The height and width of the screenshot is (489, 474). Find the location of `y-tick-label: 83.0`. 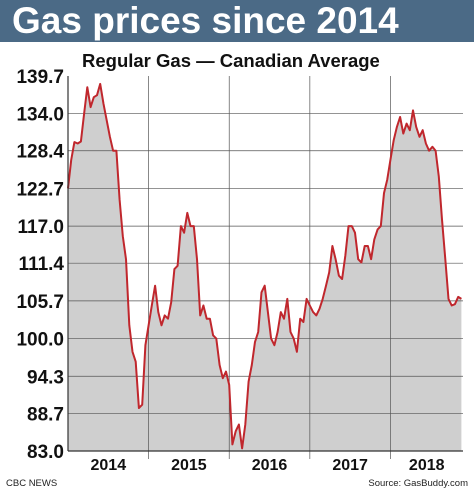

y-tick-label: 83.0 is located at coordinates (45, 452).